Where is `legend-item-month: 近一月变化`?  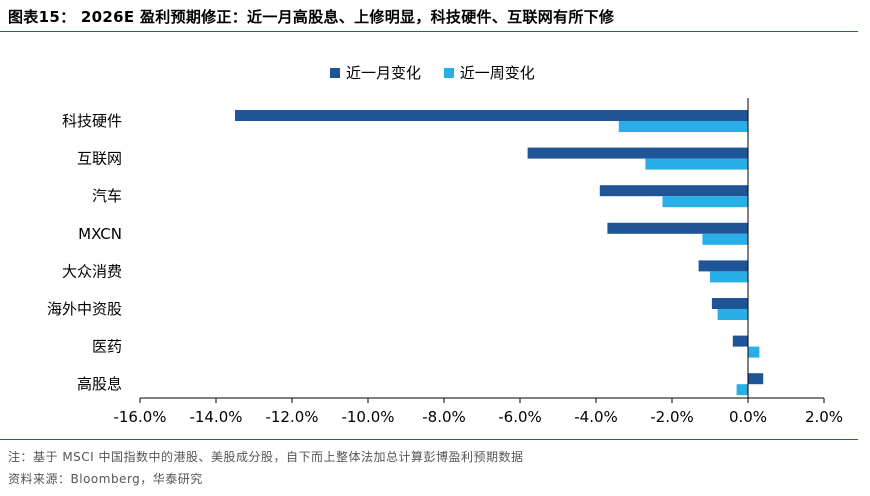 legend-item-month: 近一月变化 is located at coordinates (375, 72).